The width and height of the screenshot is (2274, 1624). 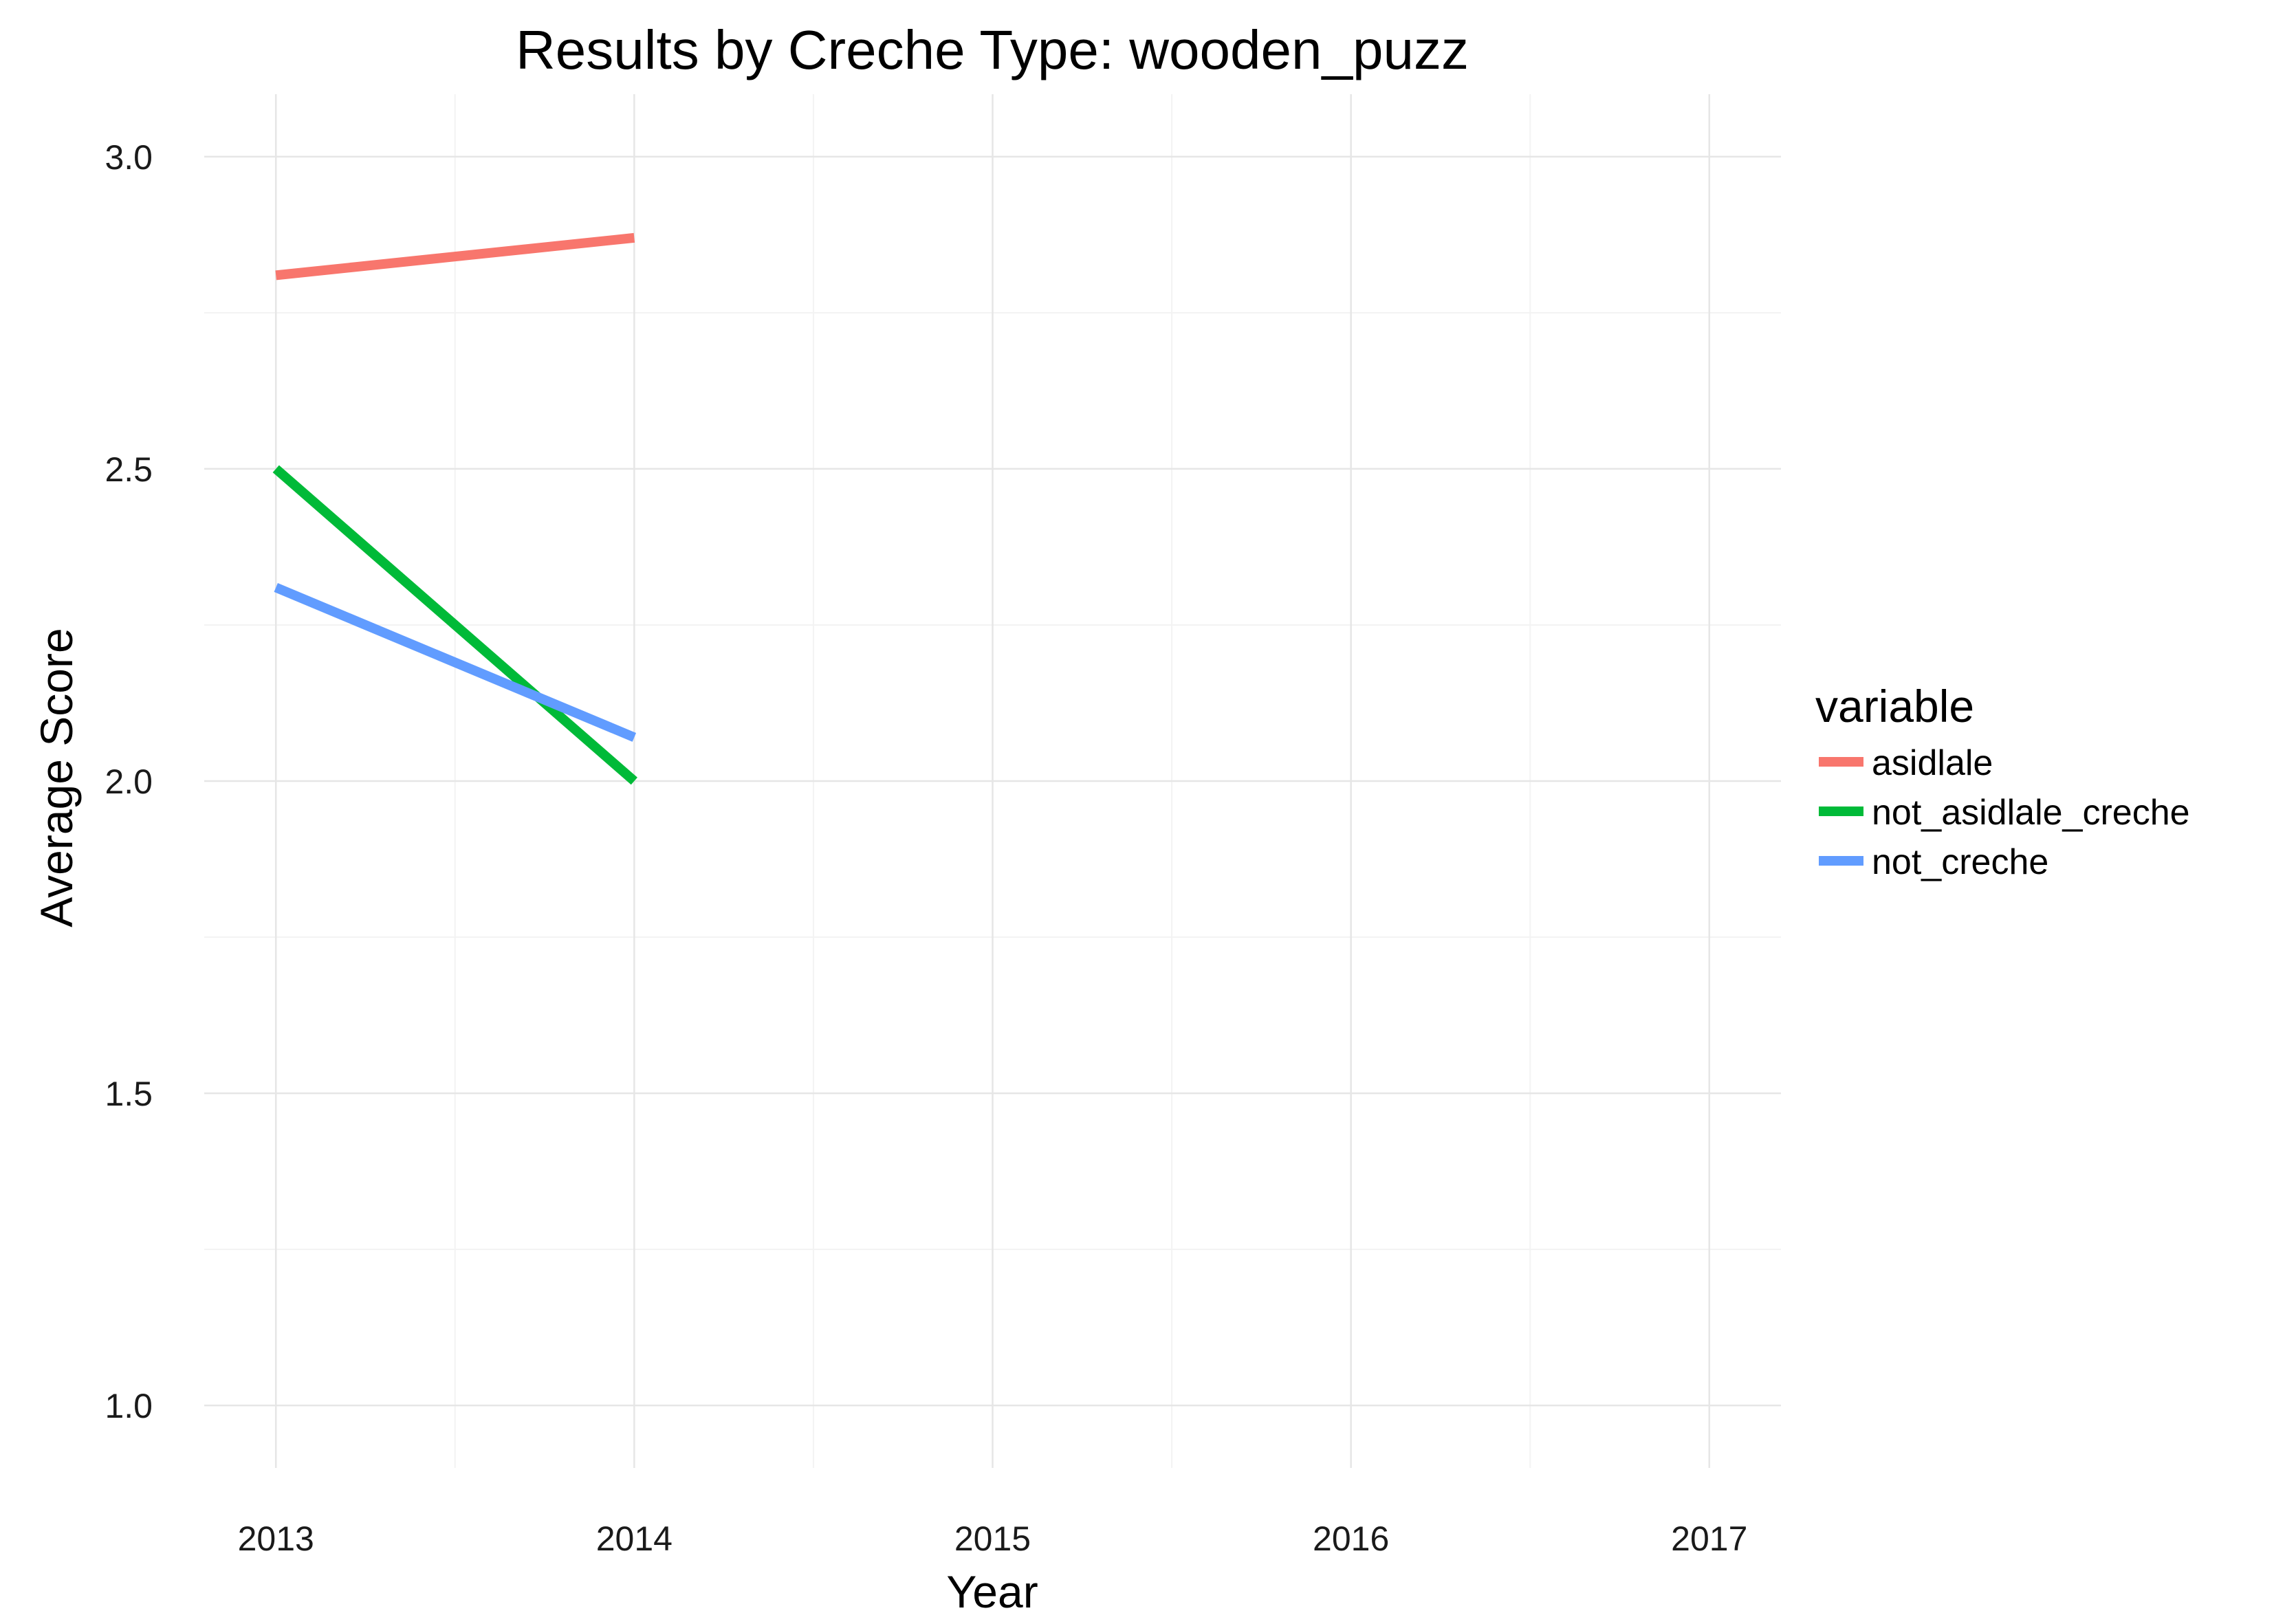 I want to click on legend-label-not_creche: not_creche, so click(x=1960, y=862).